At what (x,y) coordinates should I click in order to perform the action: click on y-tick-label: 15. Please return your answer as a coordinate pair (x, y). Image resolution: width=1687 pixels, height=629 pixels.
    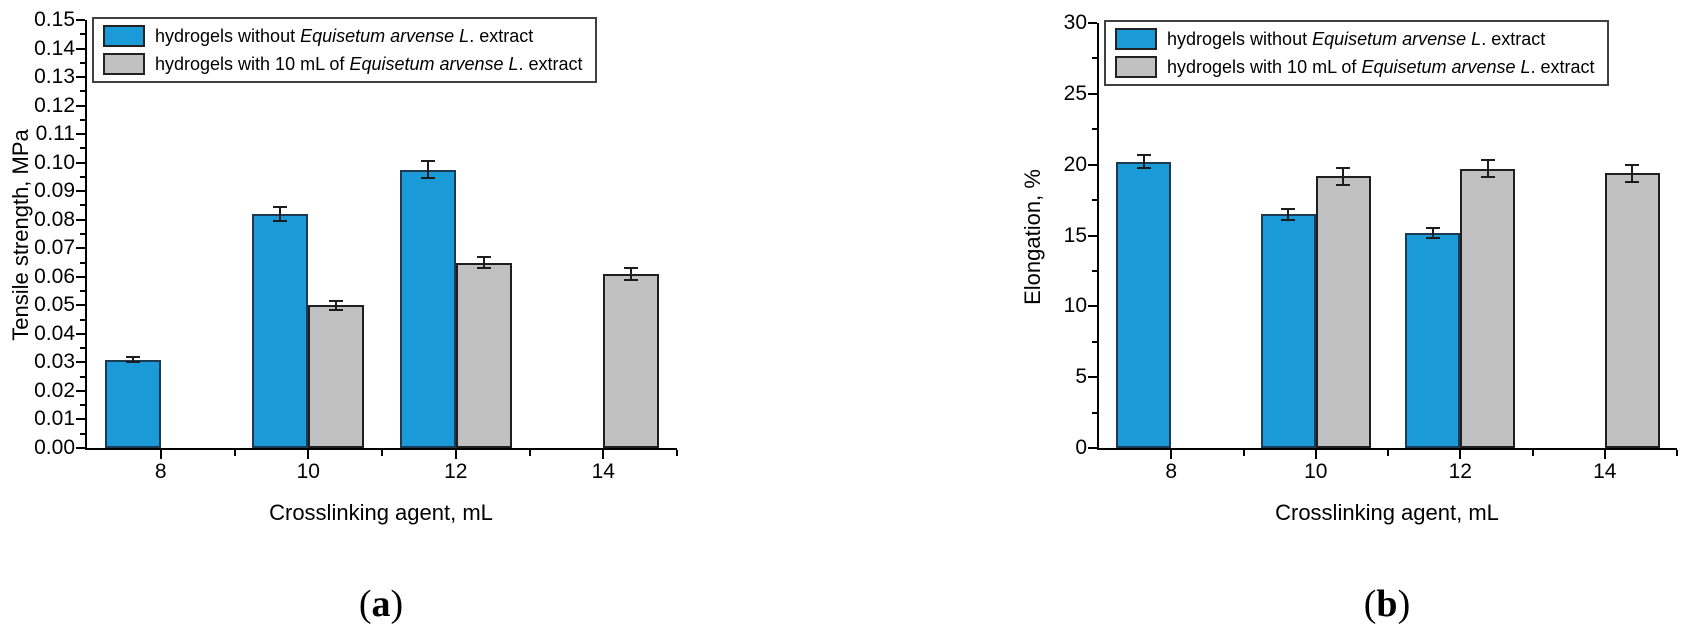
    Looking at the image, I should click on (1075, 235).